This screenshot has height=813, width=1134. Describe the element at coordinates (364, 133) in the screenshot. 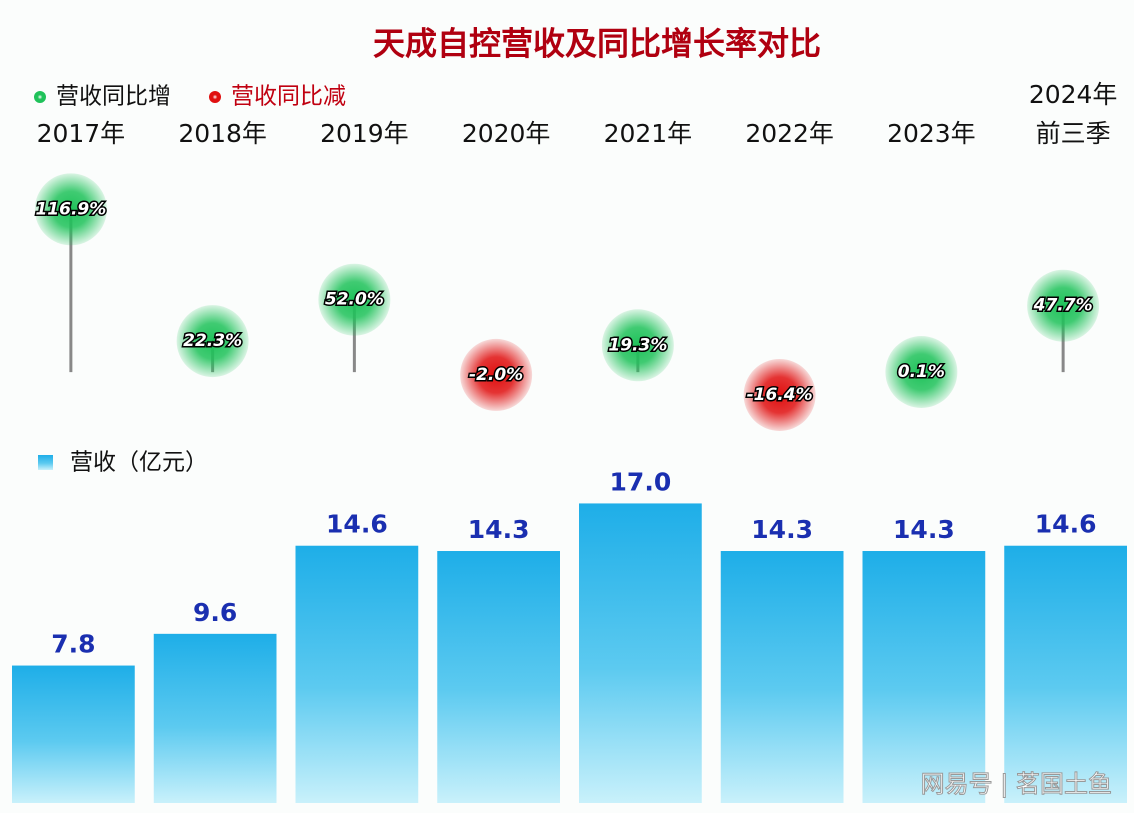

I see `category-label: 2019年` at that location.